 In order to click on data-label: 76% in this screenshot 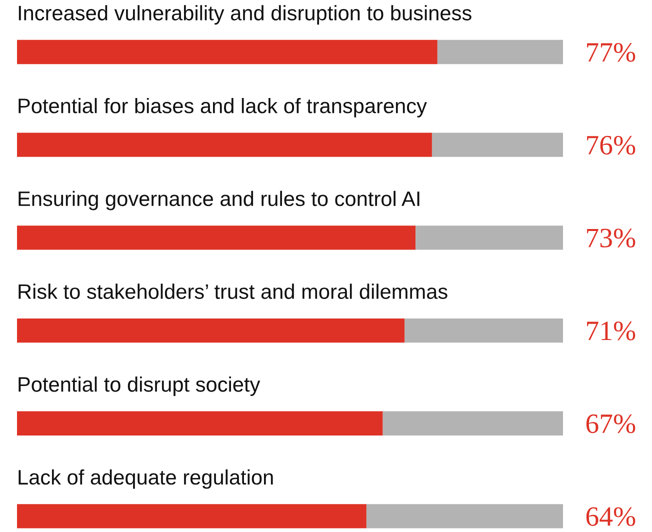, I will do `click(611, 145)`.